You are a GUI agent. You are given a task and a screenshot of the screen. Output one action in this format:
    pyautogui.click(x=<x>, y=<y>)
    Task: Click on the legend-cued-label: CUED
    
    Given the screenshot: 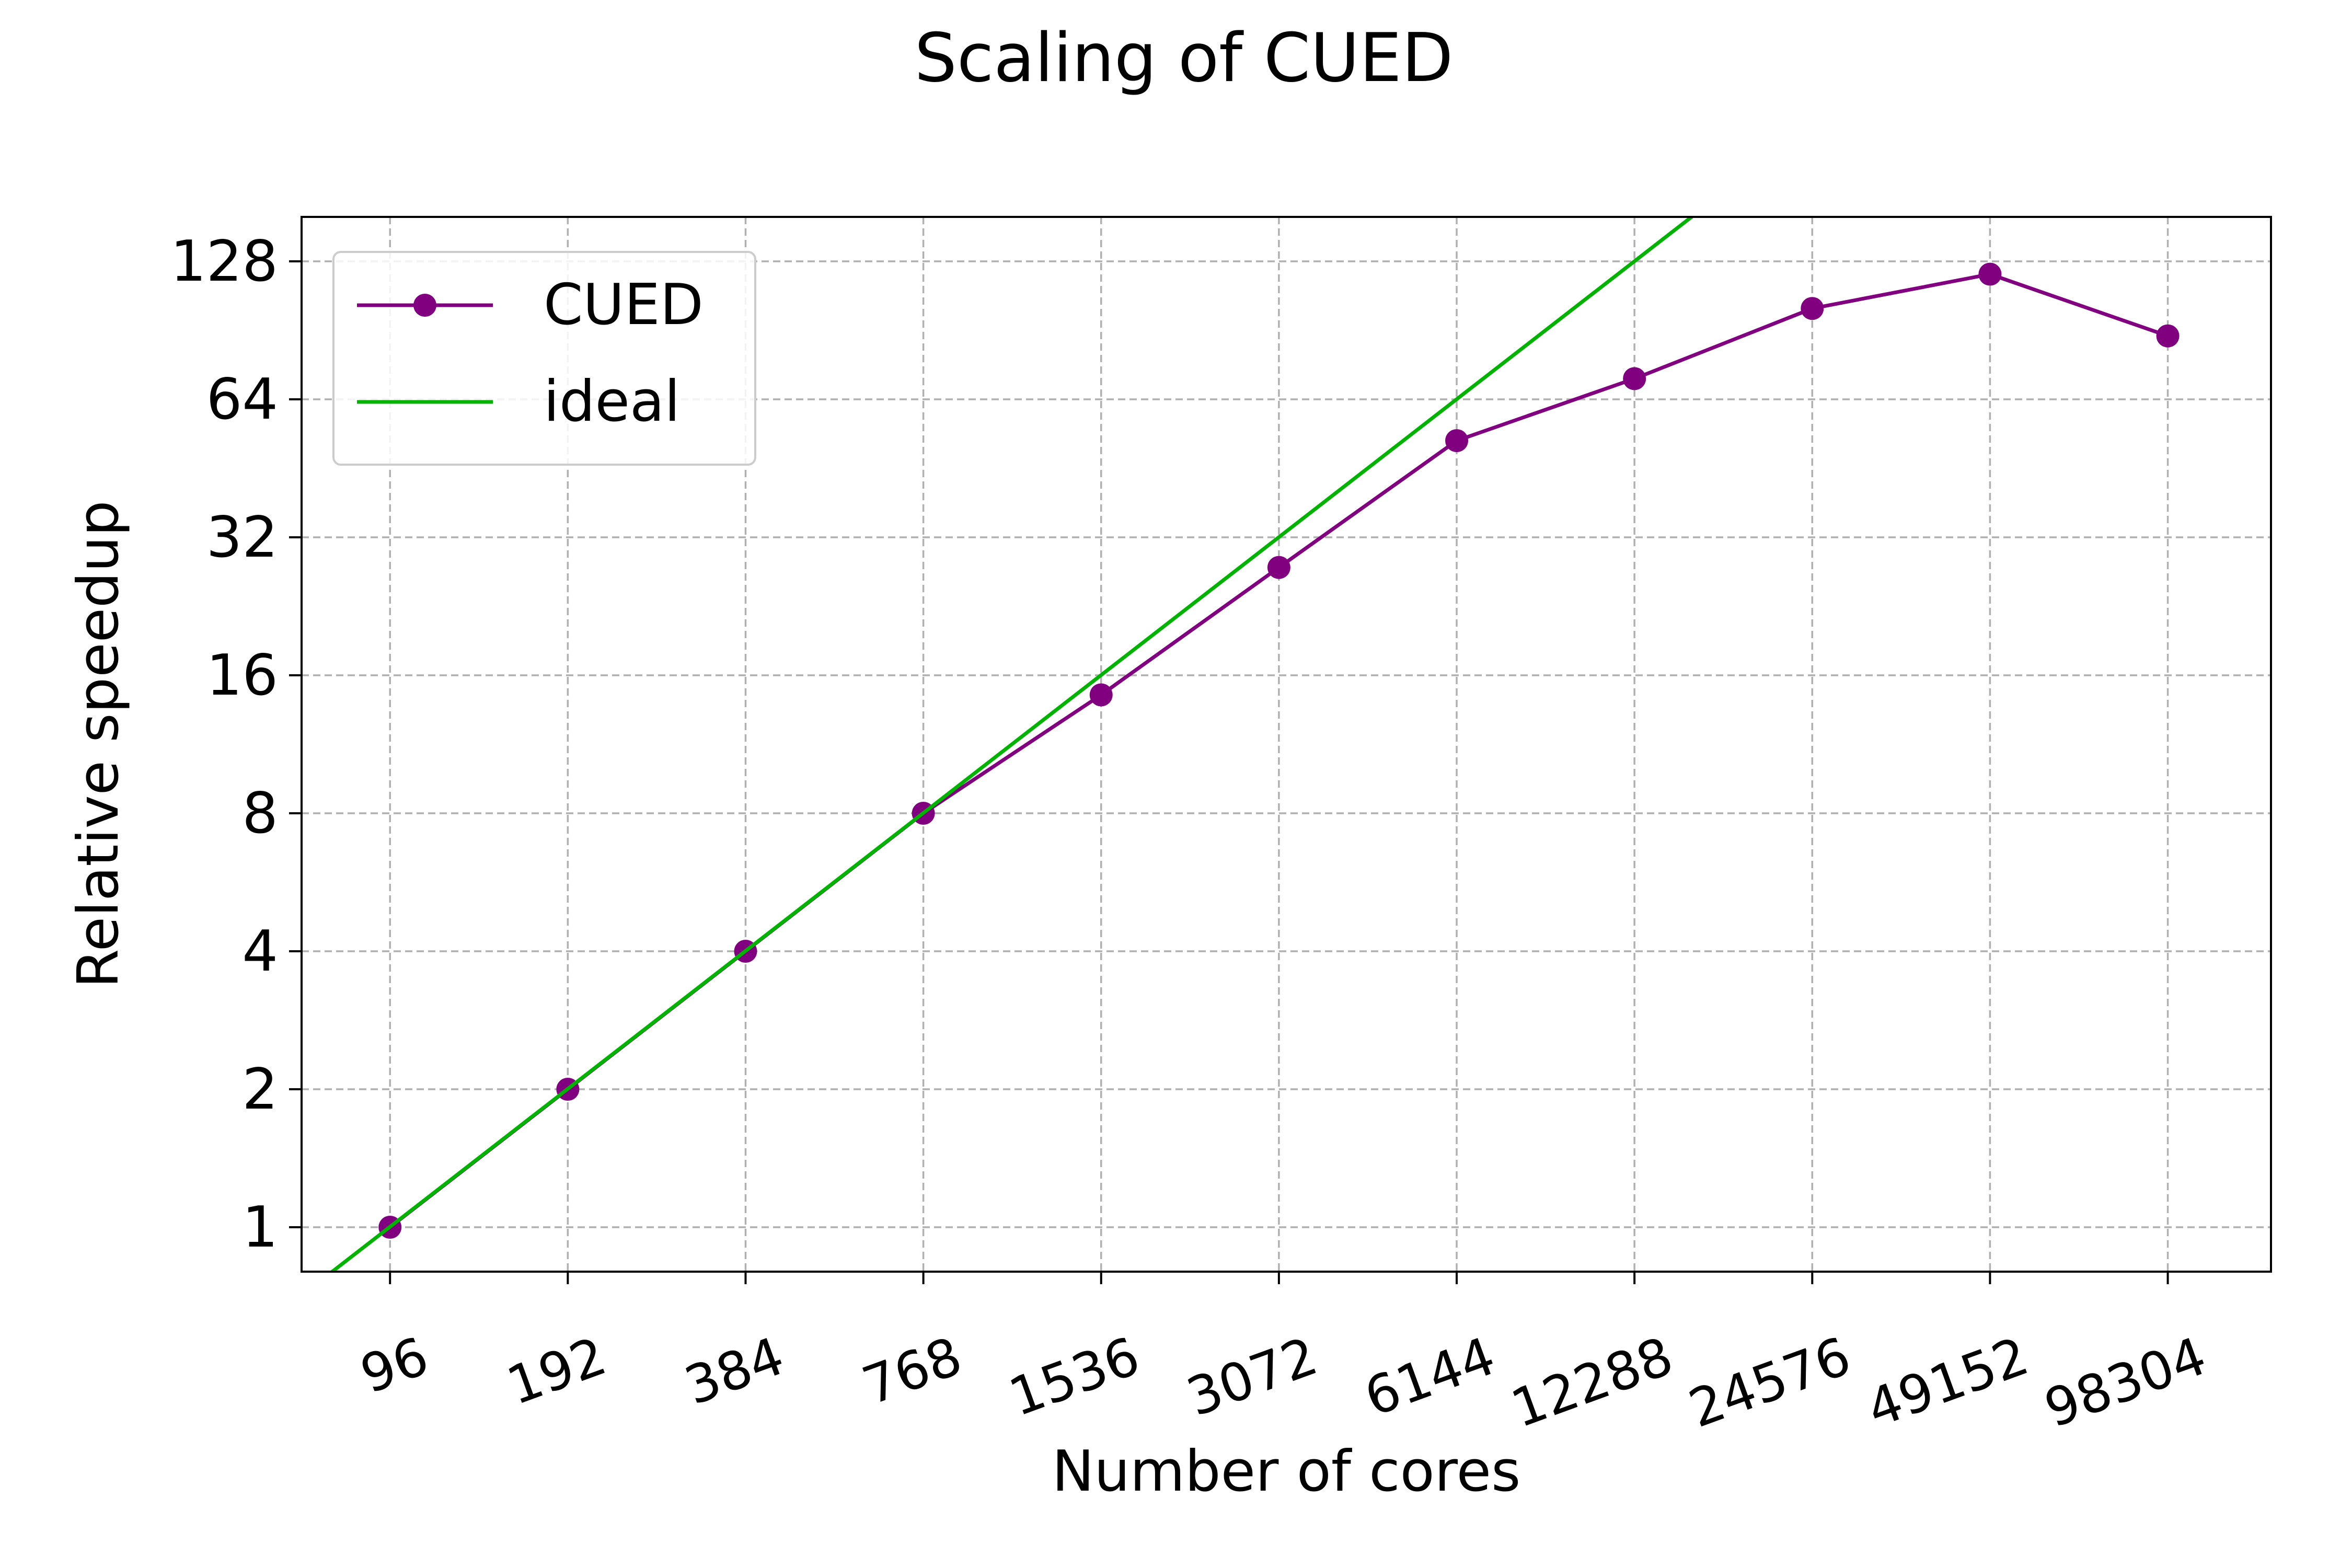 What is the action you would take?
    pyautogui.click(x=624, y=305)
    